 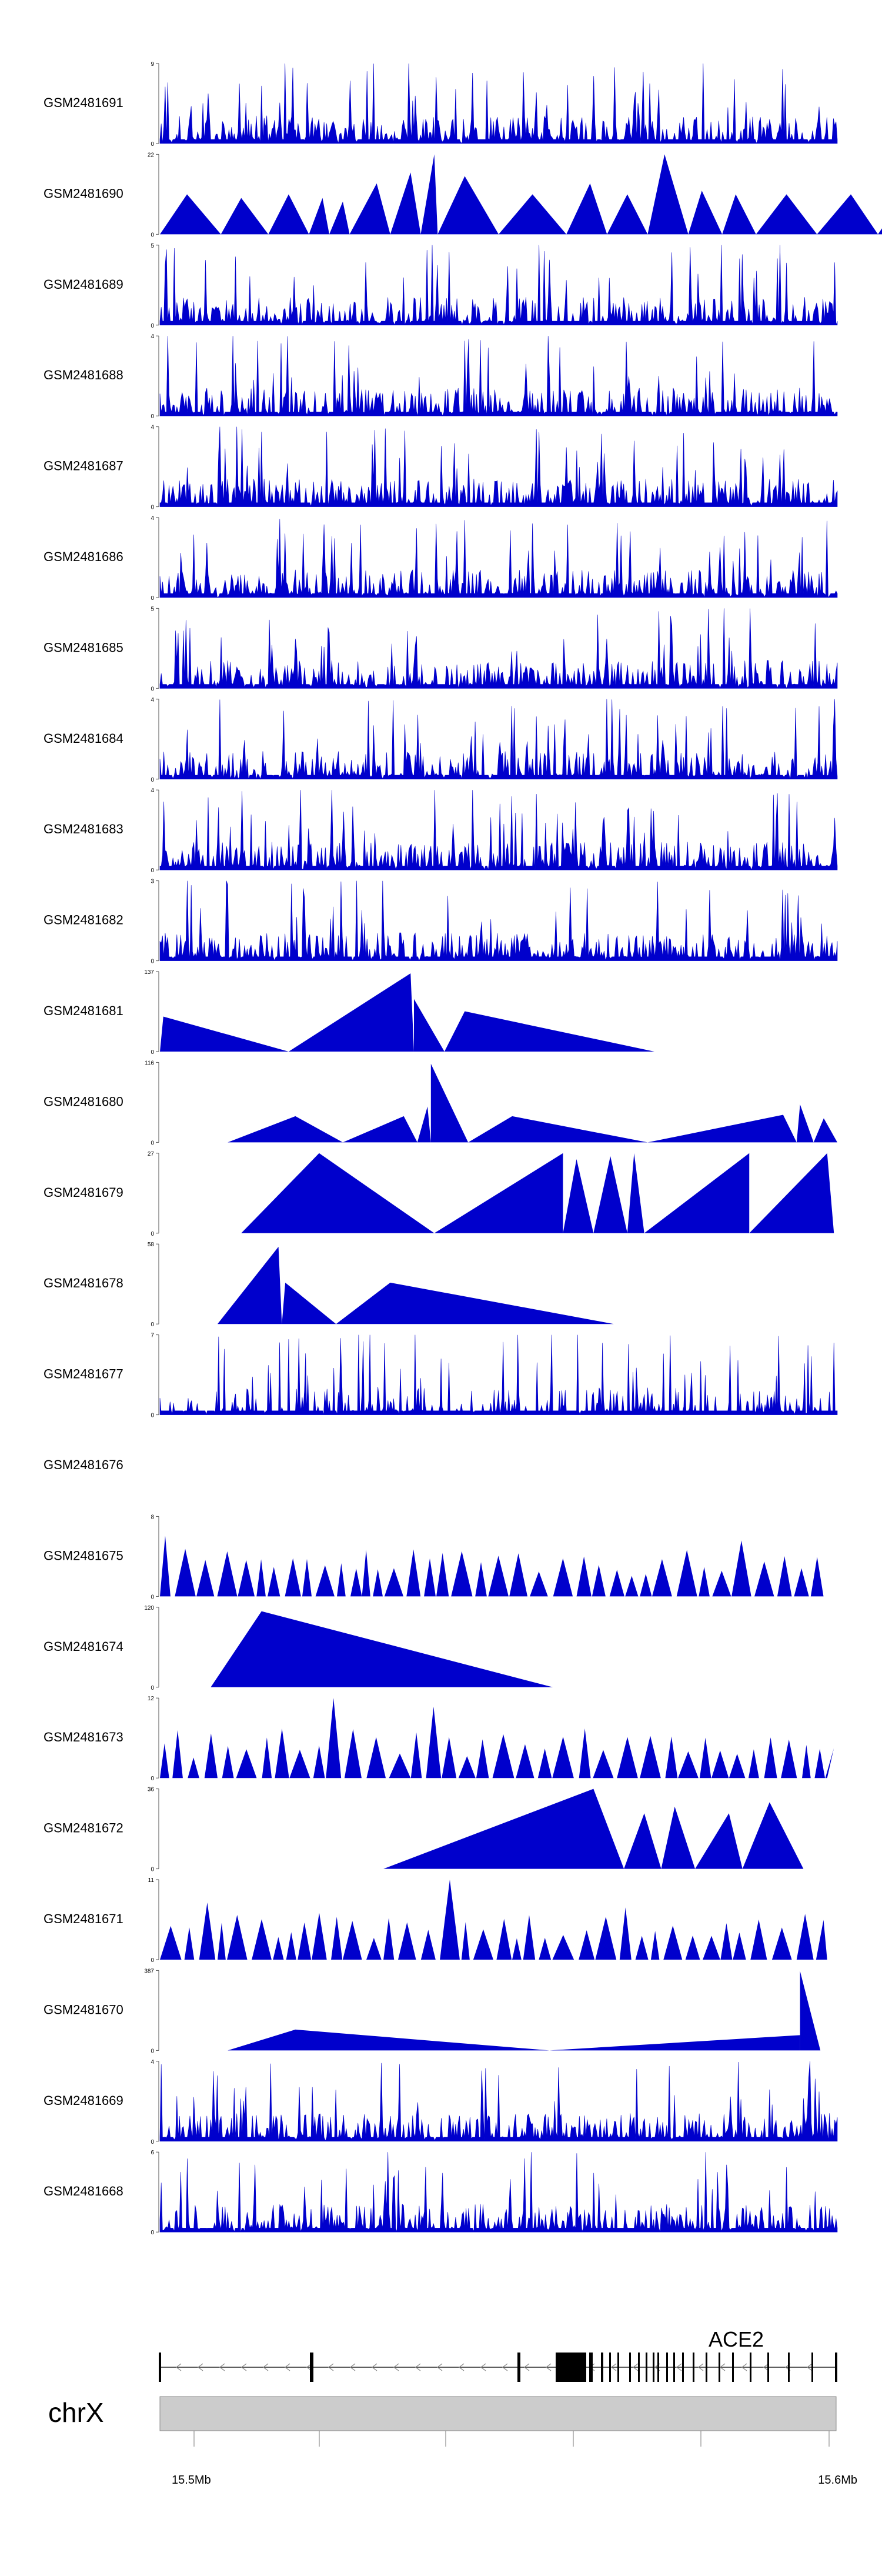 What do you see at coordinates (441, 2102) in the screenshot?
I see `track-GSM2481669: GSM2481669 4 0` at bounding box center [441, 2102].